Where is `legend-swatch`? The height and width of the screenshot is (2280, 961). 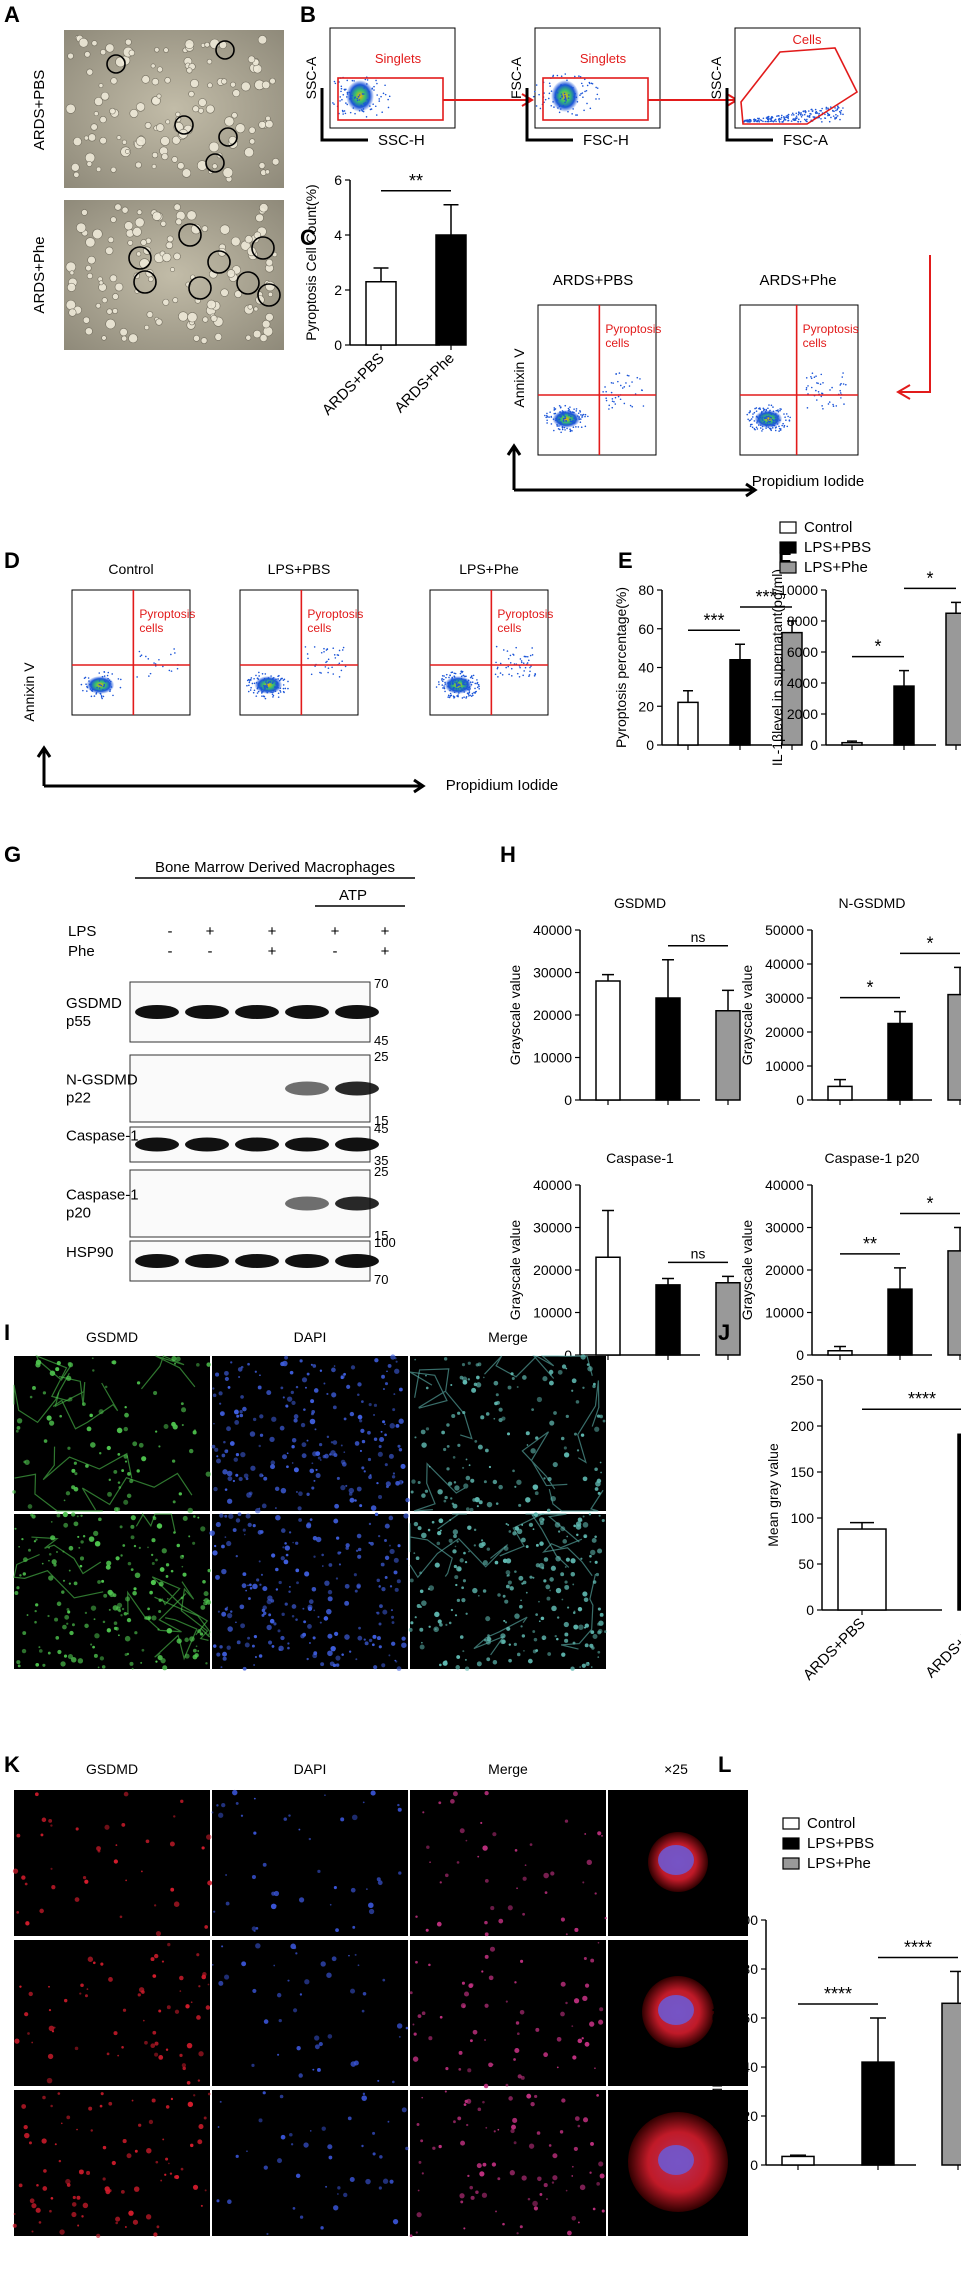
legend-swatch is located at coordinates (791, 1823).